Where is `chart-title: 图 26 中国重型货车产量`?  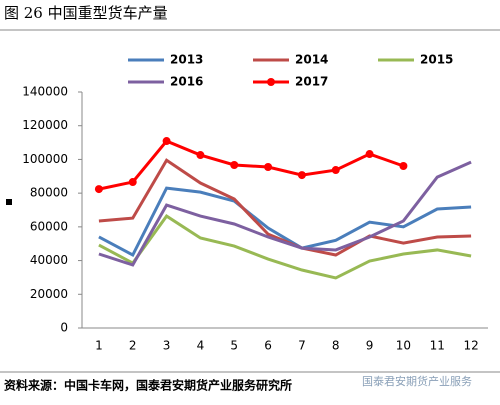
chart-title: 图 26 中国重型货车产量 is located at coordinates (86, 13).